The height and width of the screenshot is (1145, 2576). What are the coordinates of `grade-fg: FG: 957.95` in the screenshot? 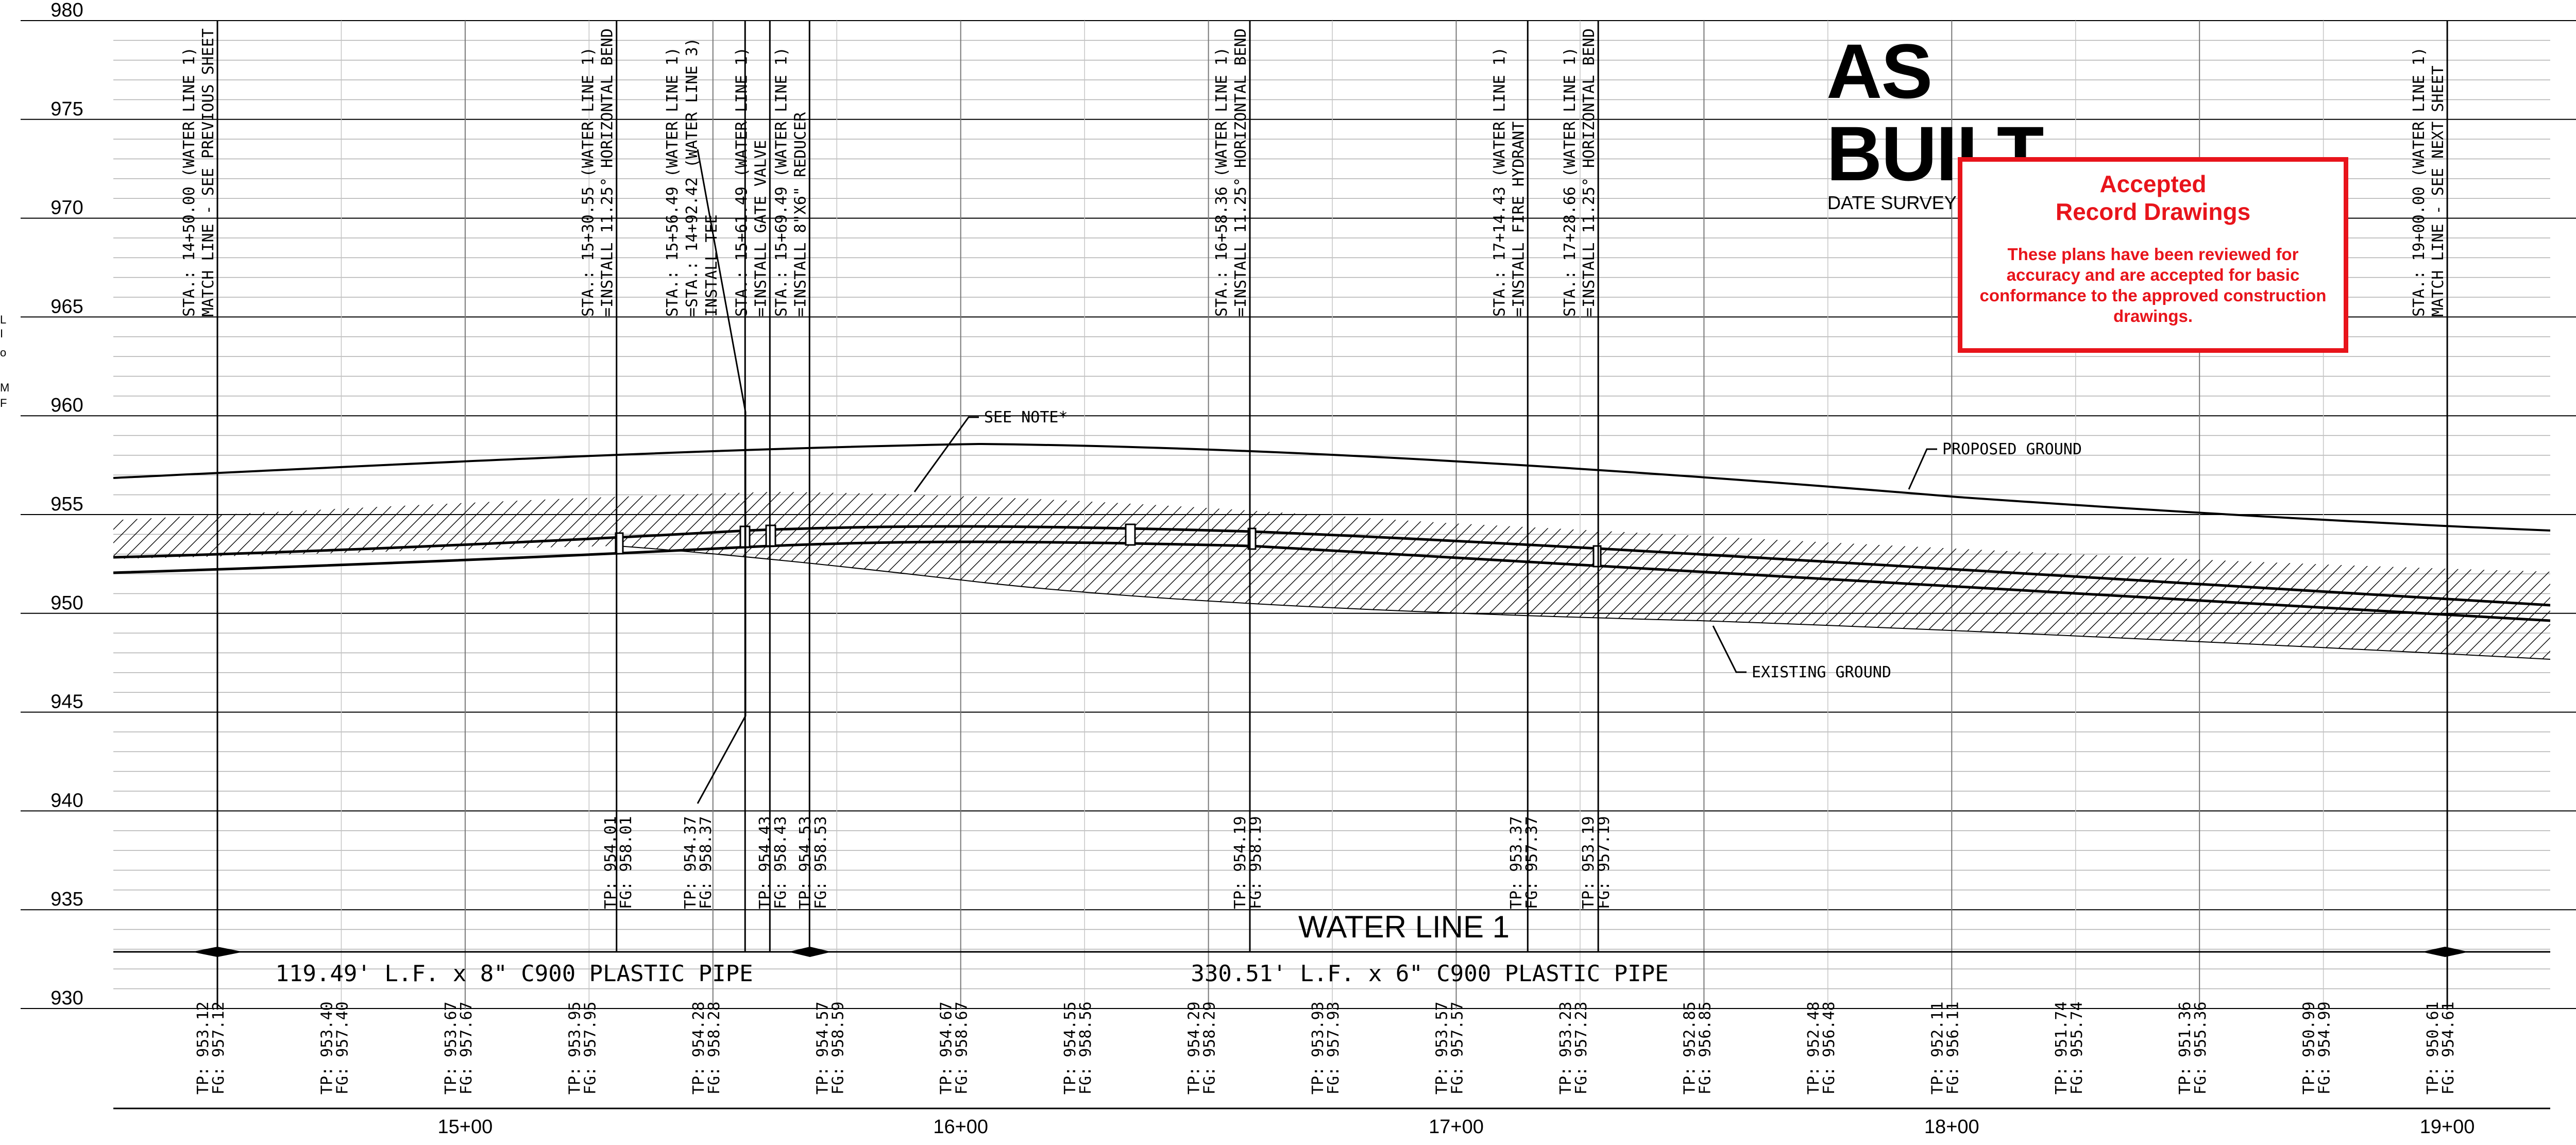 It's located at (590, 1048).